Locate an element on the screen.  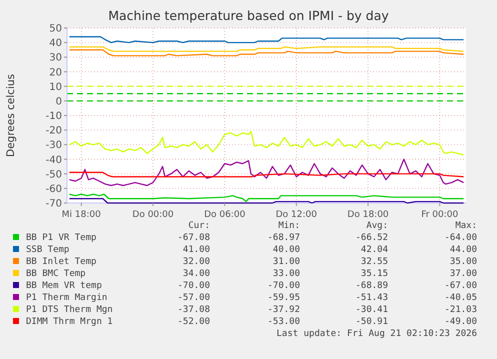
legend-label: SSB Temp is located at coordinates (48, 250).